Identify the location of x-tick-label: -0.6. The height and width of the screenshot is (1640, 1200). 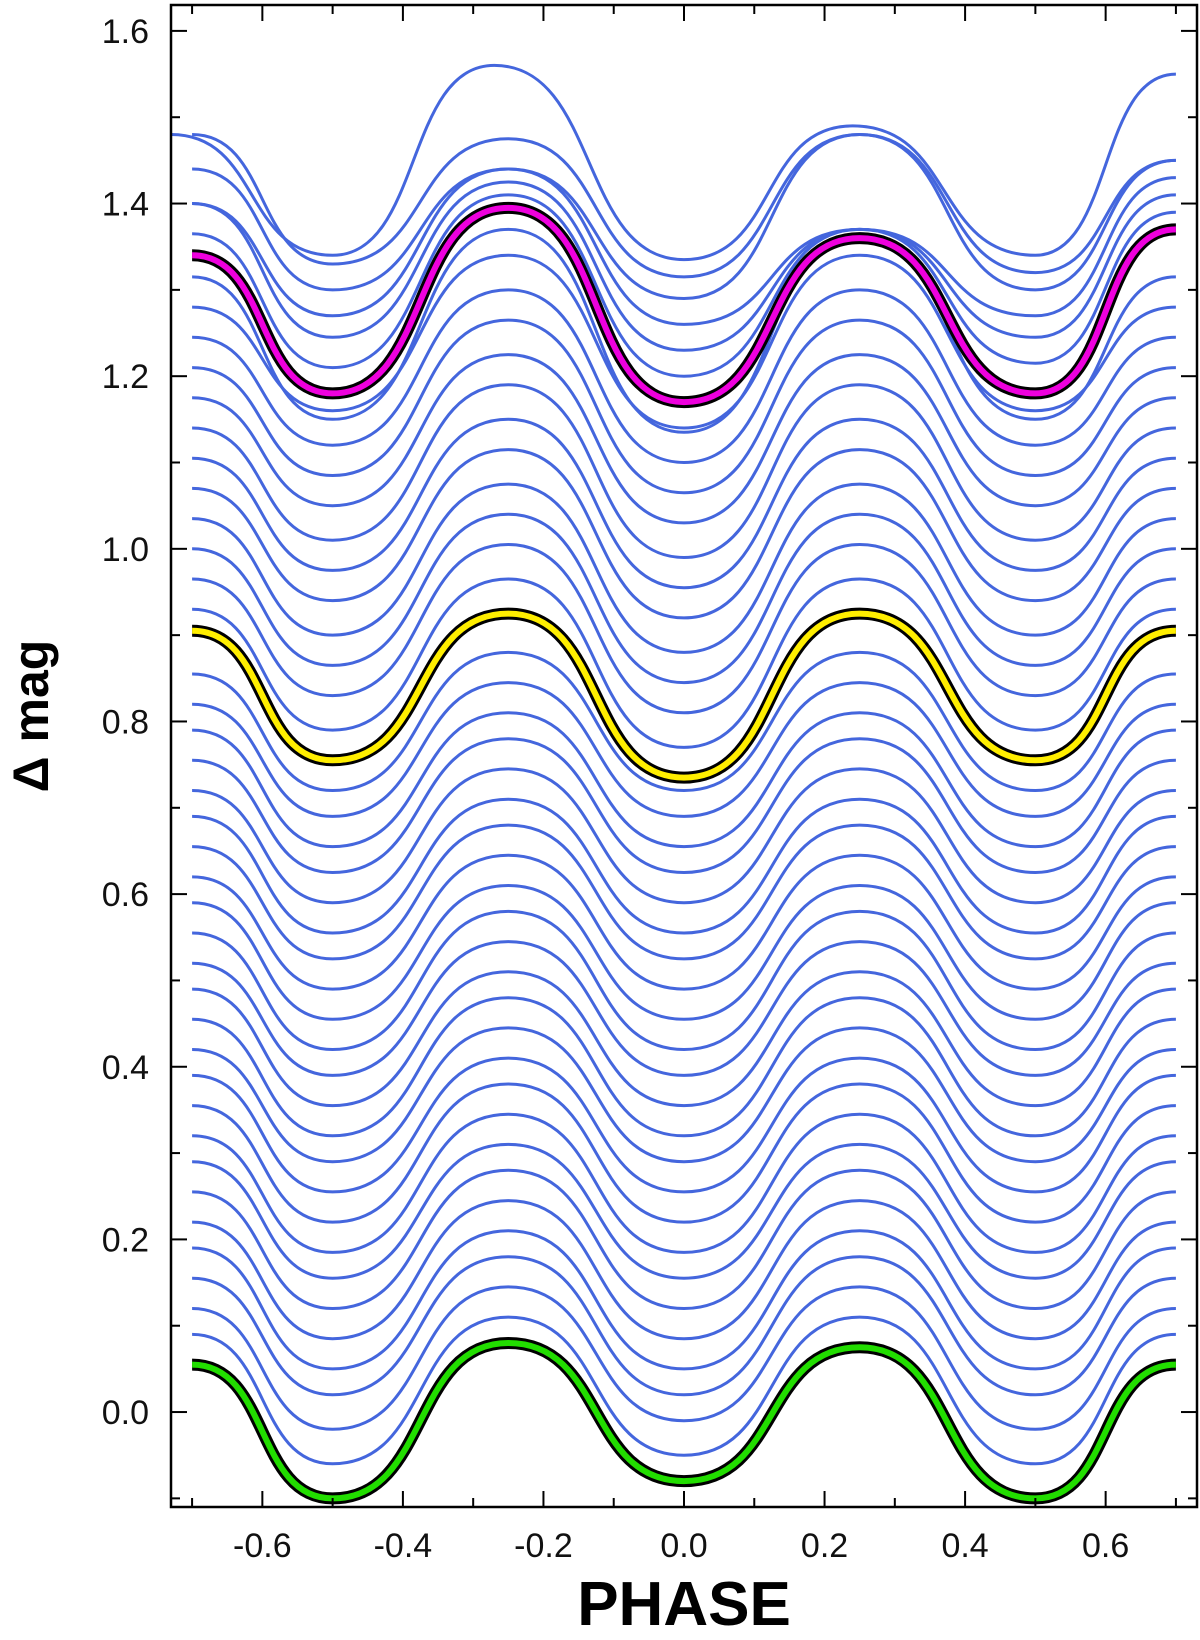
(262, 1546).